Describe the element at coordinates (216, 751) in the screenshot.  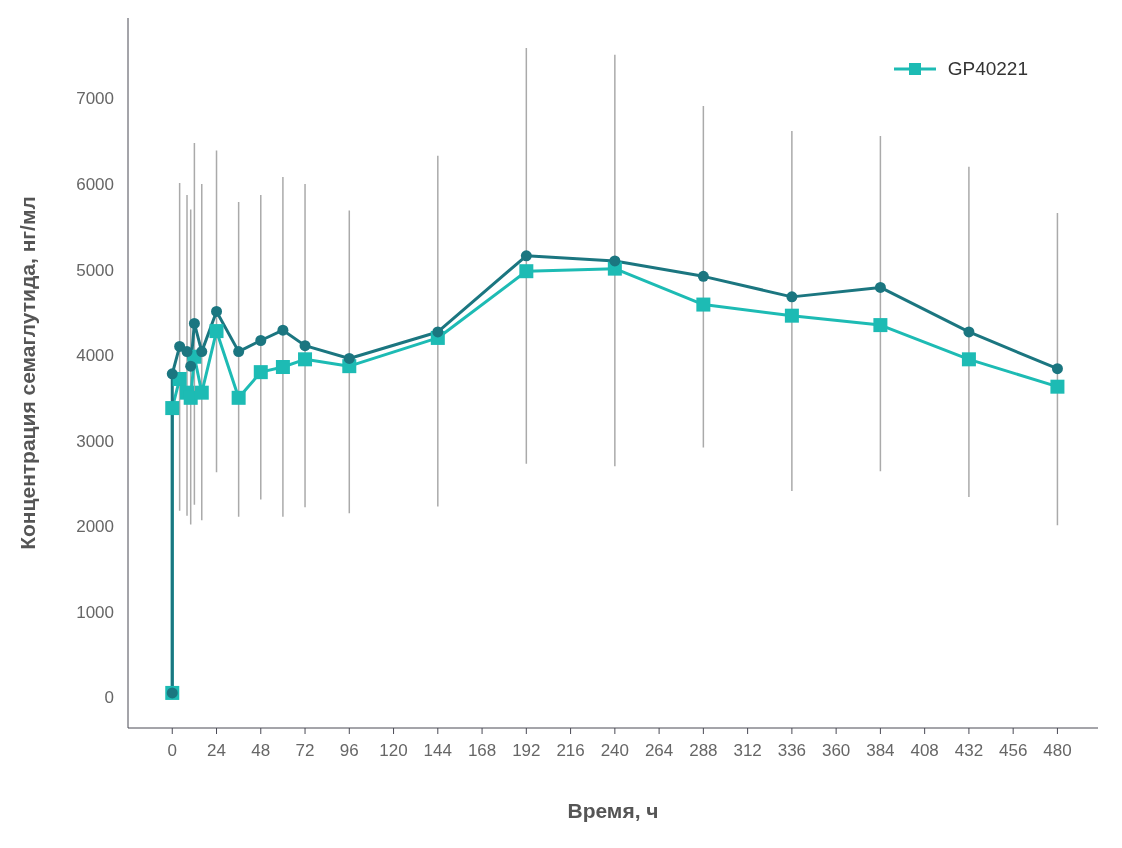
I see `x-tick-label: 24` at that location.